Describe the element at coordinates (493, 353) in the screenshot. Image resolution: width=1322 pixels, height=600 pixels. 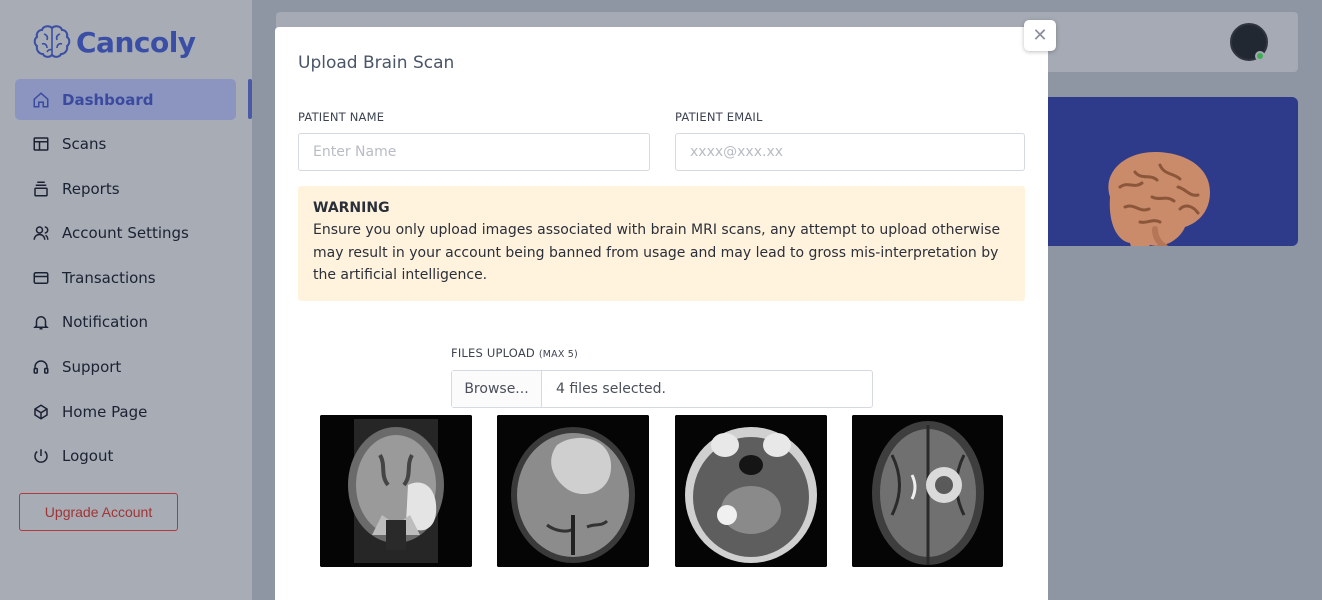
I see `files-upload-label-text: FILES UPLOAD` at that location.